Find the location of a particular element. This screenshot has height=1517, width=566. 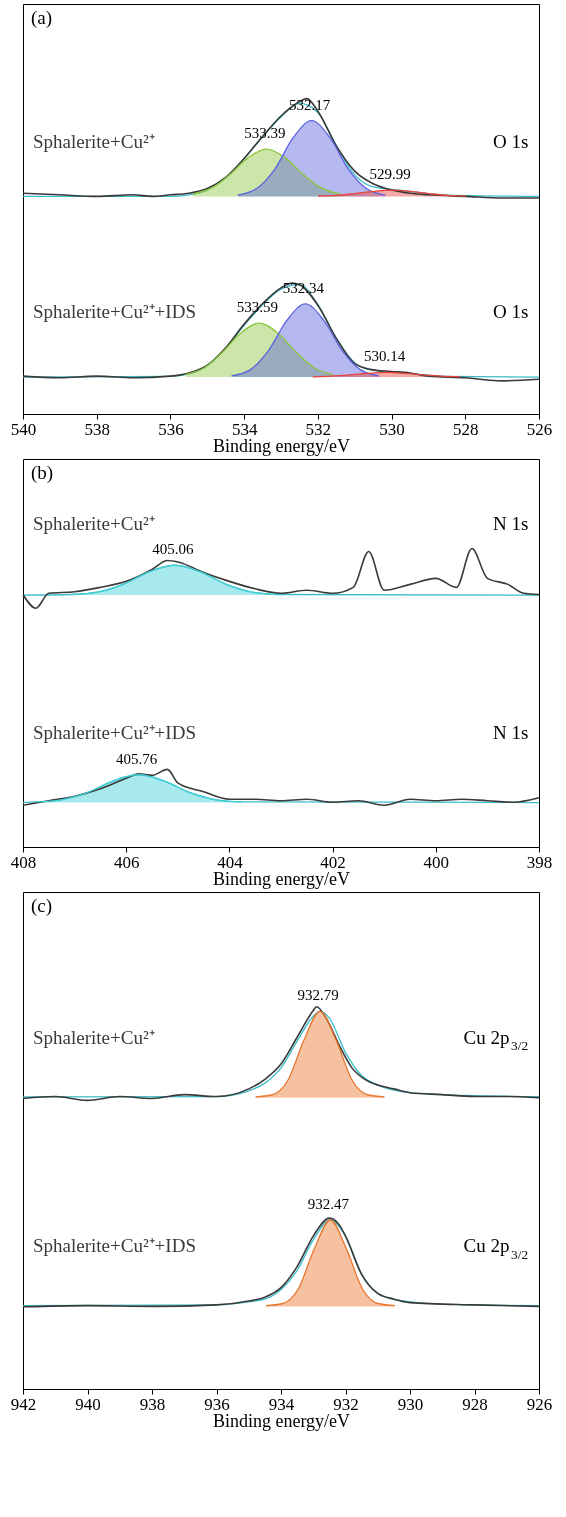

x-tick-label: 400 is located at coordinates (436, 862).